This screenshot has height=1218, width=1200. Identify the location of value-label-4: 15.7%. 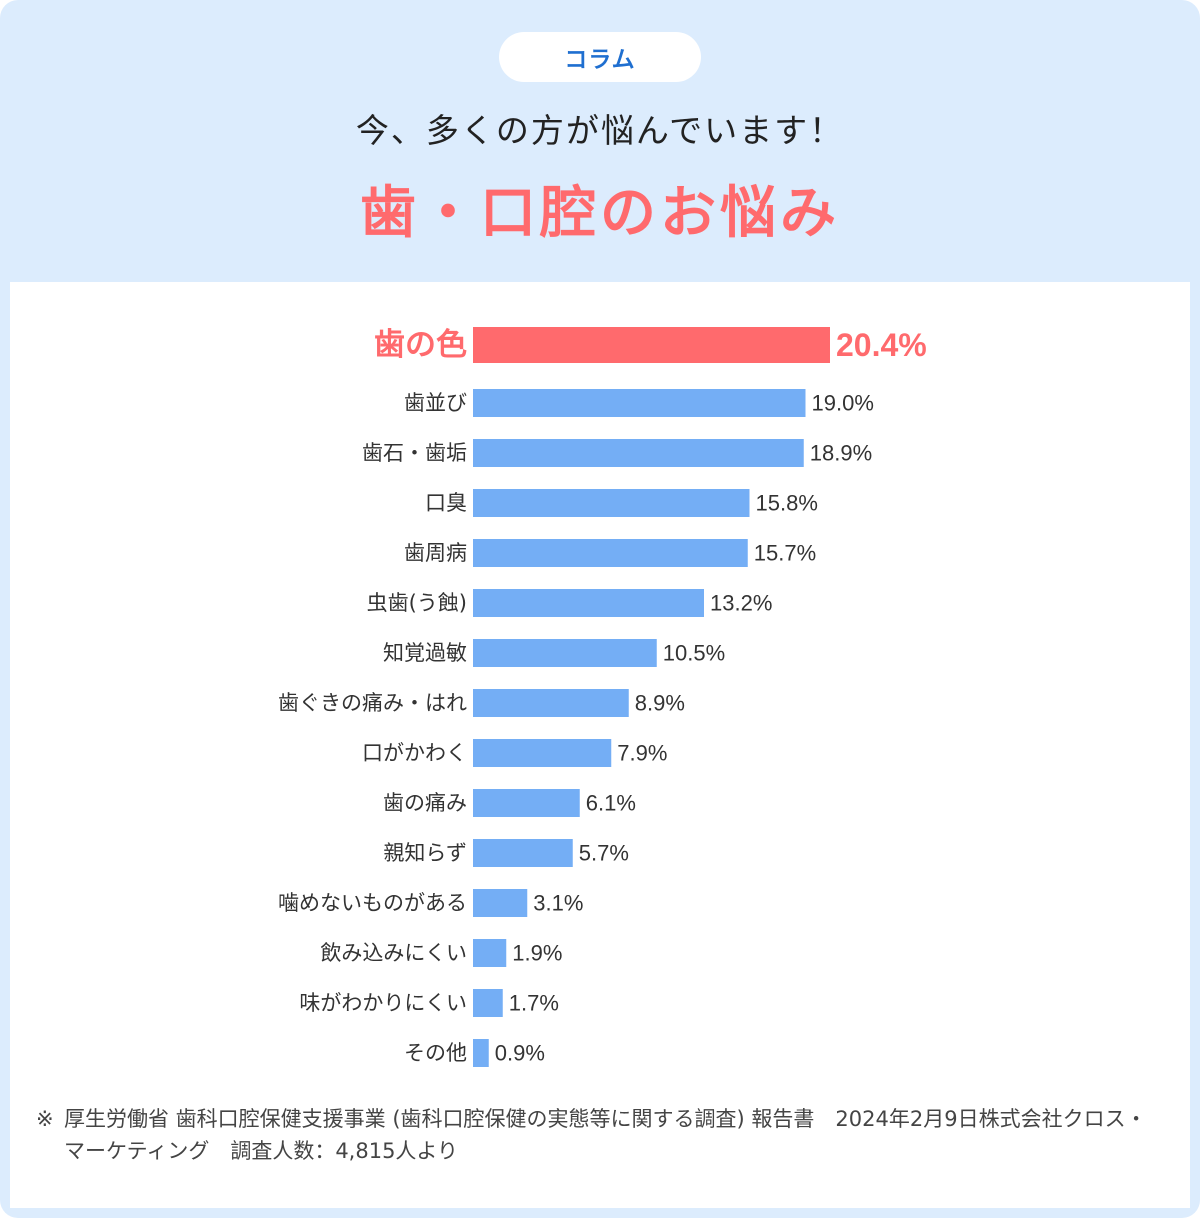
(785, 553).